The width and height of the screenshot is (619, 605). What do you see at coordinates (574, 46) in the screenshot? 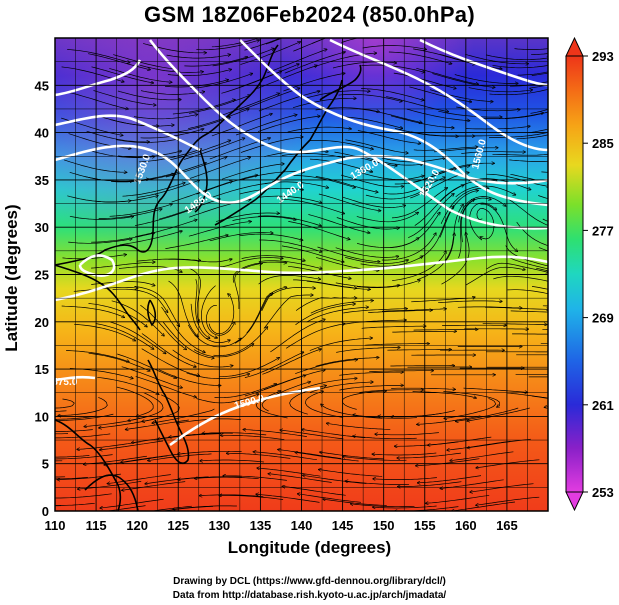
I see `colorbar-max-triangle` at bounding box center [574, 46].